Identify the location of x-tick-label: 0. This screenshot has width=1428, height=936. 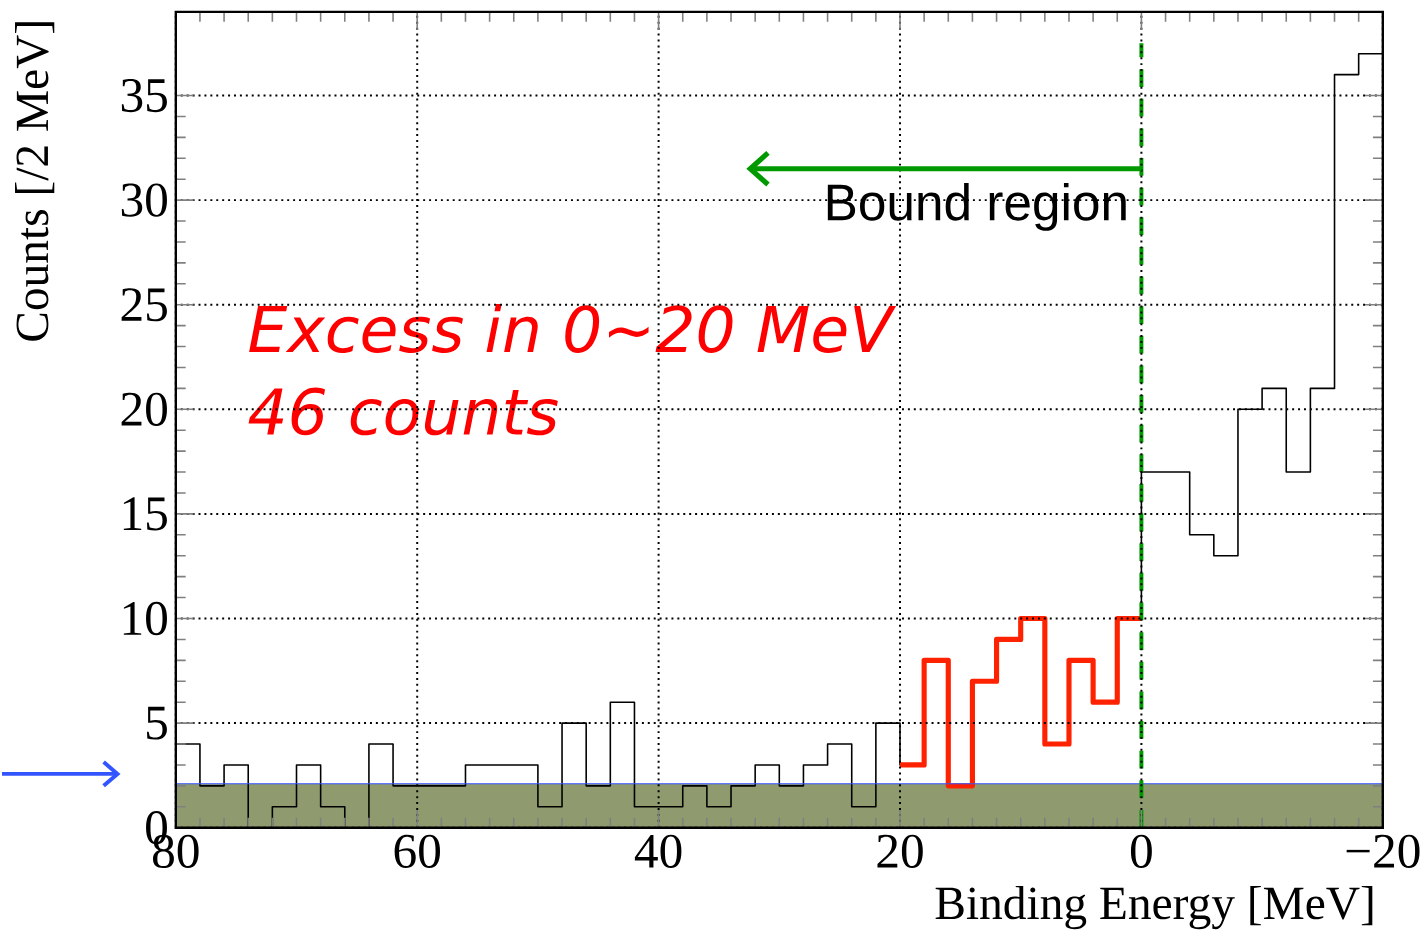
(1141, 851).